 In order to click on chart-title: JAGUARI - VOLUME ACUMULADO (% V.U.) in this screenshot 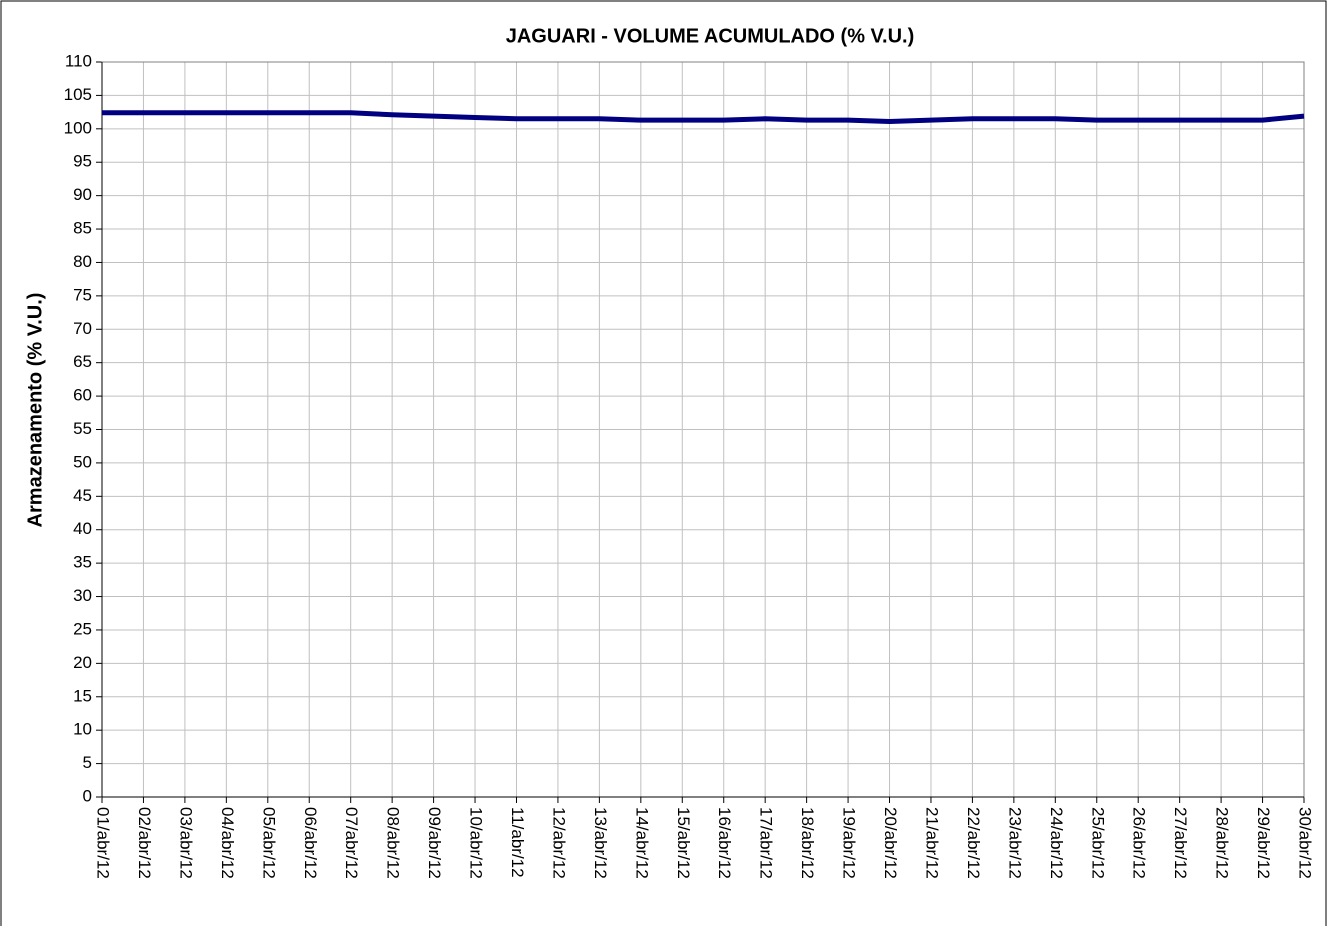, I will do `click(710, 36)`.